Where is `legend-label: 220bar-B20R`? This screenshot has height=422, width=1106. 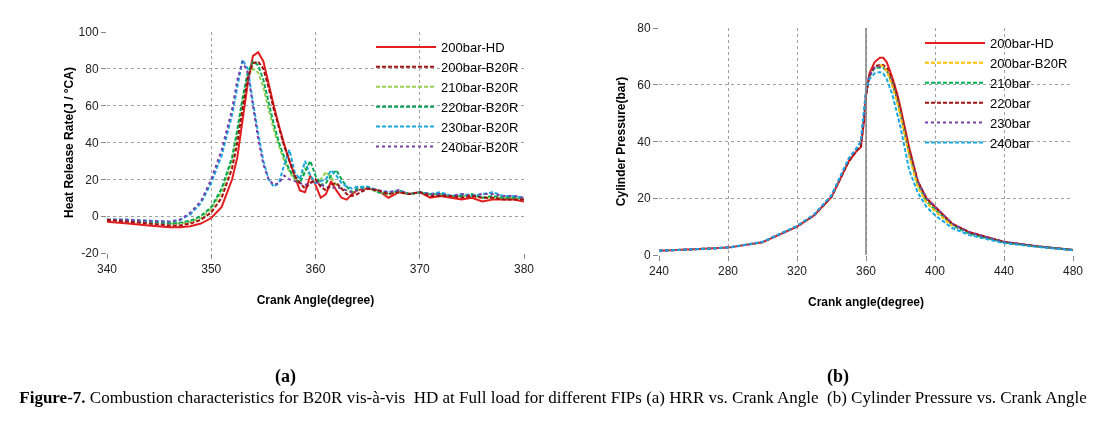 legend-label: 220bar-B20R is located at coordinates (480, 107).